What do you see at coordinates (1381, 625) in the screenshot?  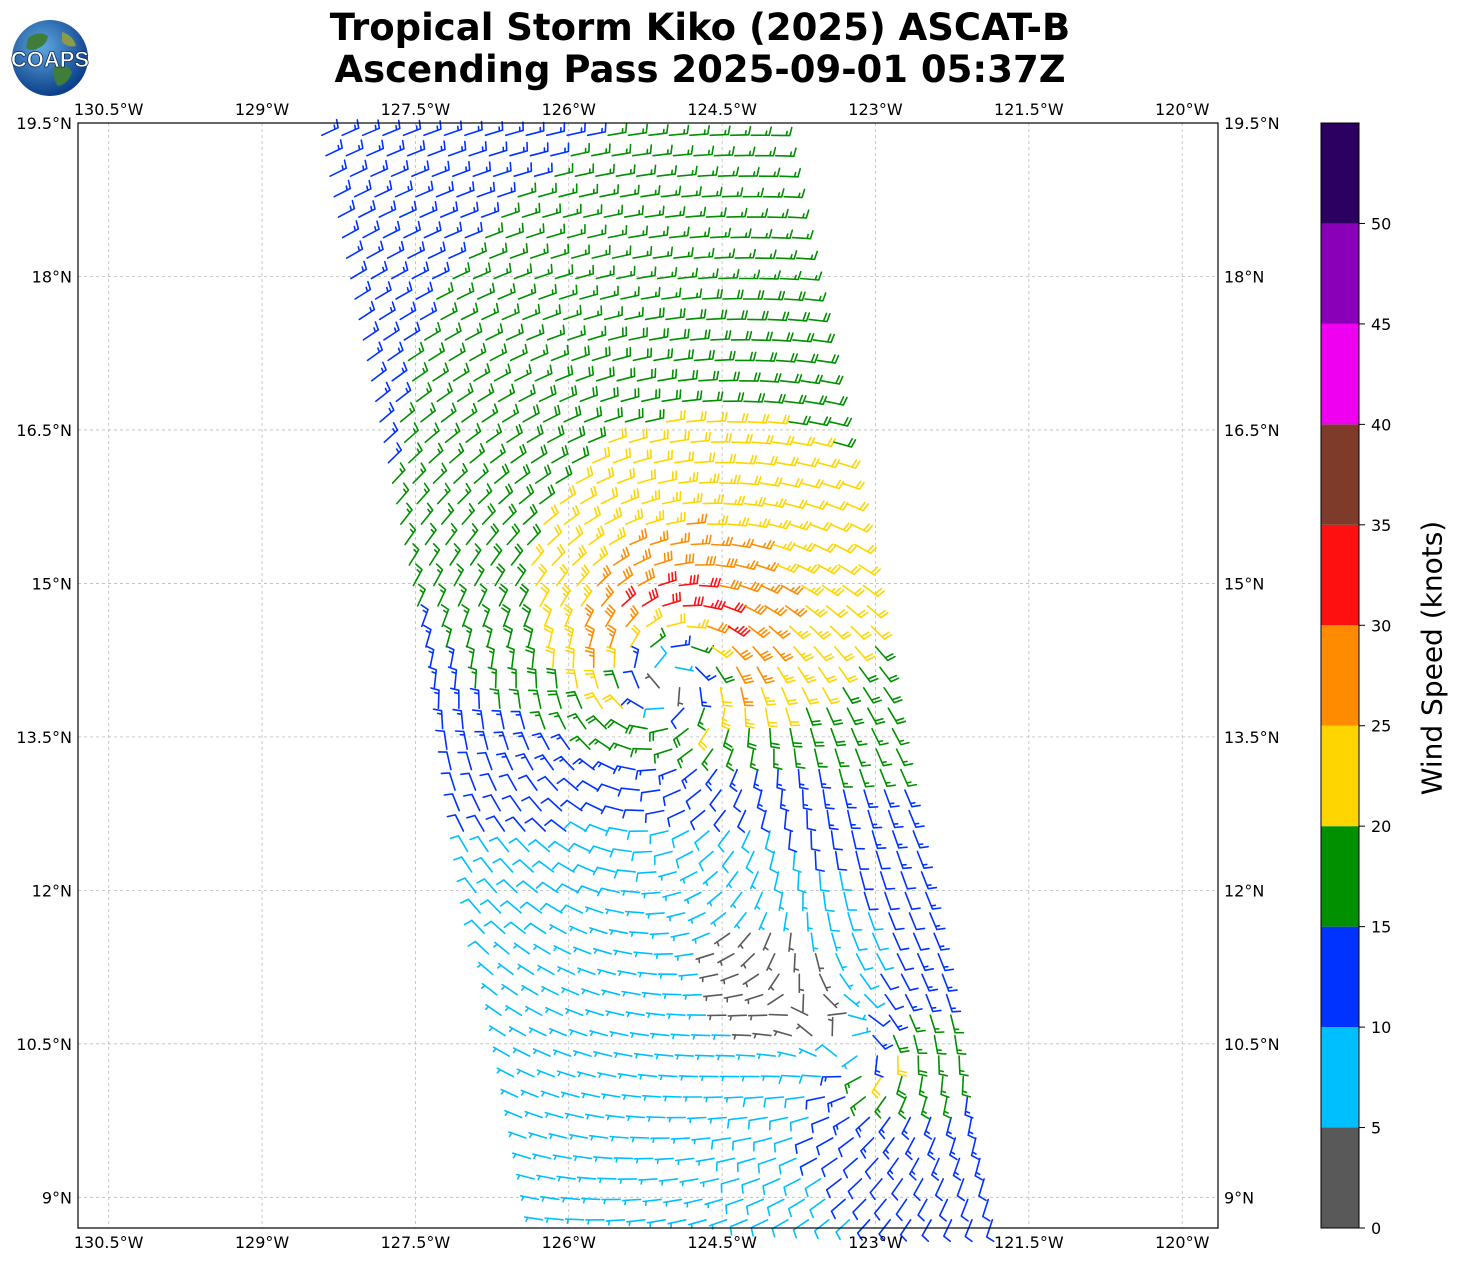 I see `colorbar-tick-label: 30` at bounding box center [1381, 625].